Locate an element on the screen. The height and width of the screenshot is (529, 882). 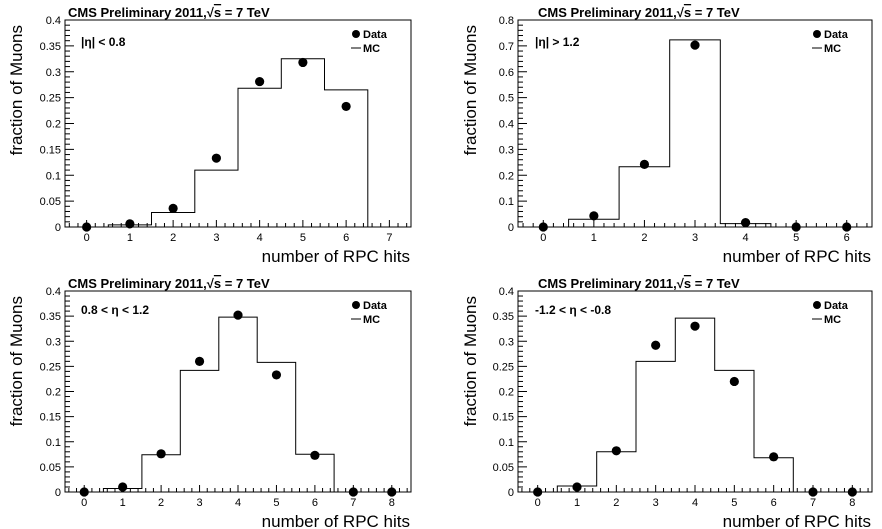
x-tick-label: 5 is located at coordinates (796, 238).